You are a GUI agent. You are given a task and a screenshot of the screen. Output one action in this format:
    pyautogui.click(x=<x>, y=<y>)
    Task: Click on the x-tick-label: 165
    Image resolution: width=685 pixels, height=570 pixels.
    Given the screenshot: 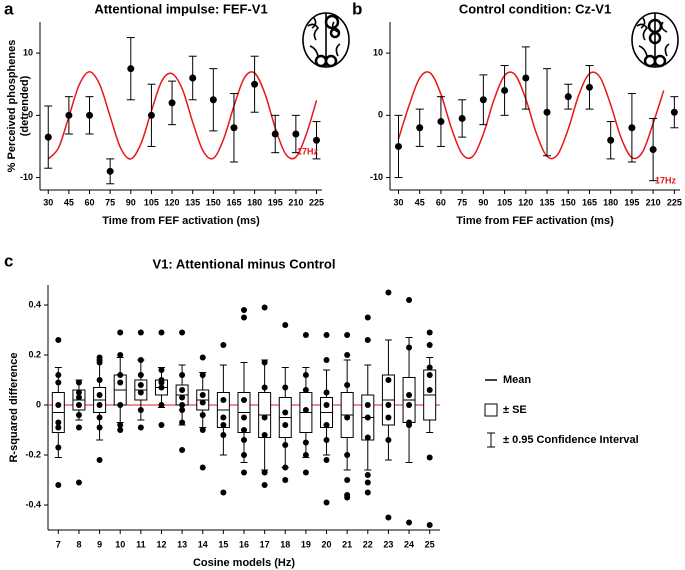 What is the action you would take?
    pyautogui.click(x=589, y=202)
    